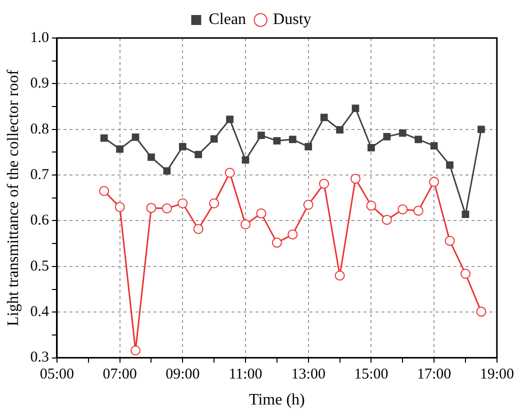 The image size is (517, 414). I want to click on y-tick-label: 0.8, so click(39, 129).